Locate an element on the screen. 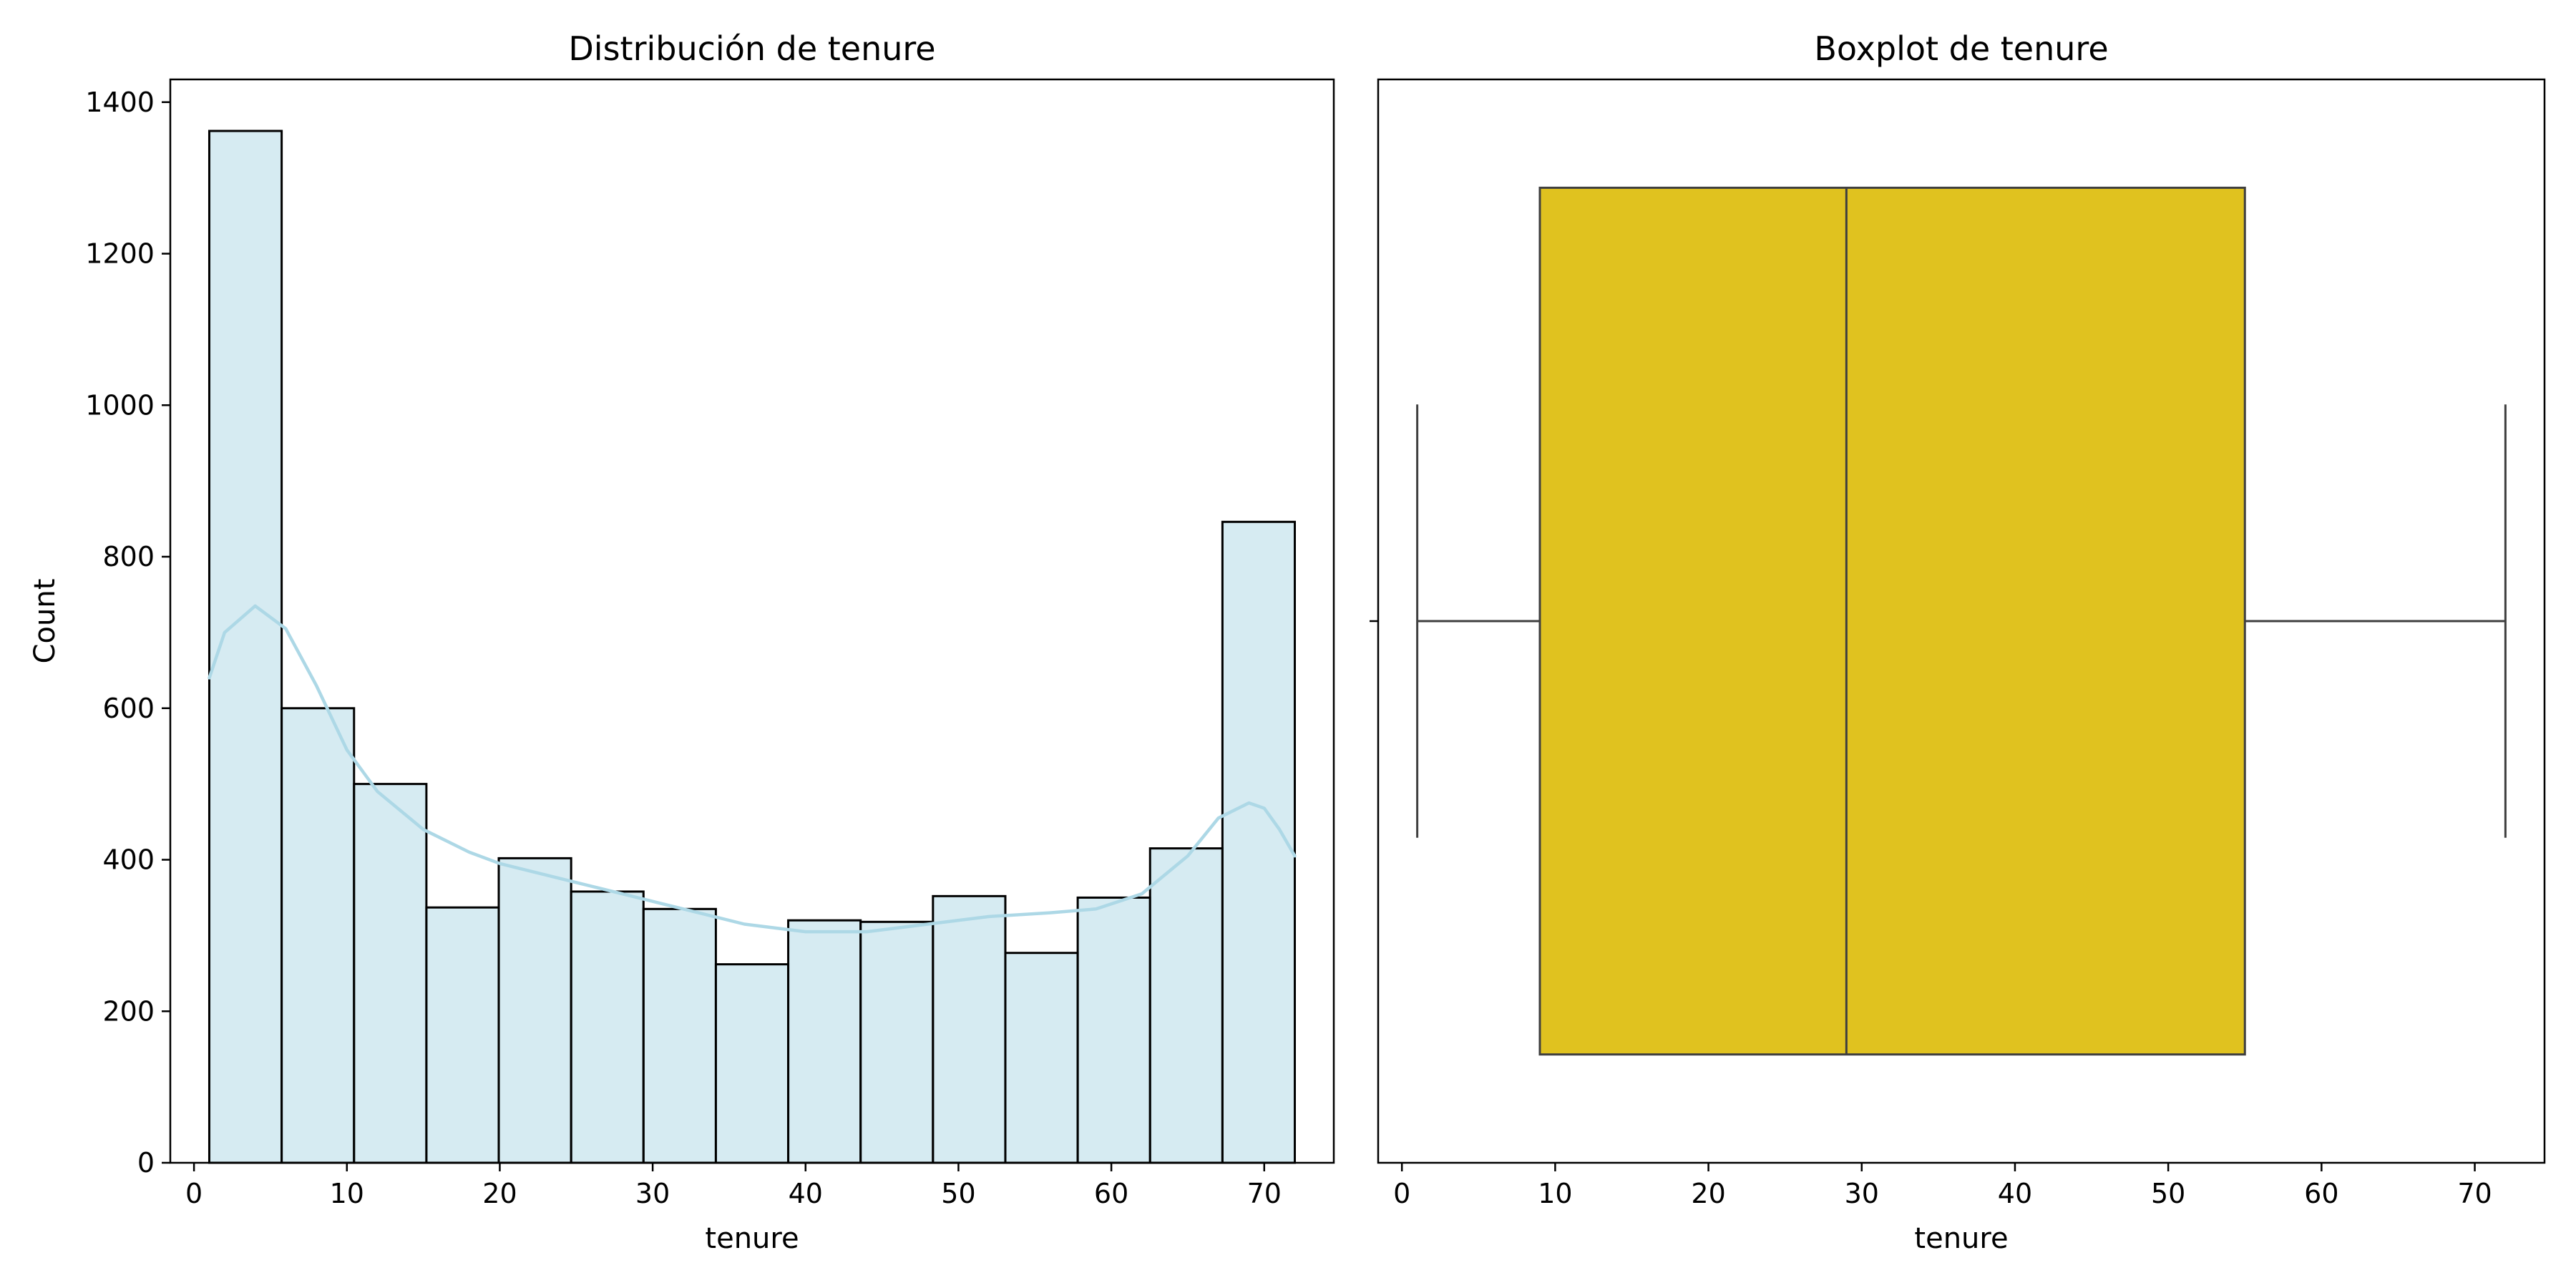 The image size is (2576, 1288). y-tick-label: 1000 is located at coordinates (120, 405).